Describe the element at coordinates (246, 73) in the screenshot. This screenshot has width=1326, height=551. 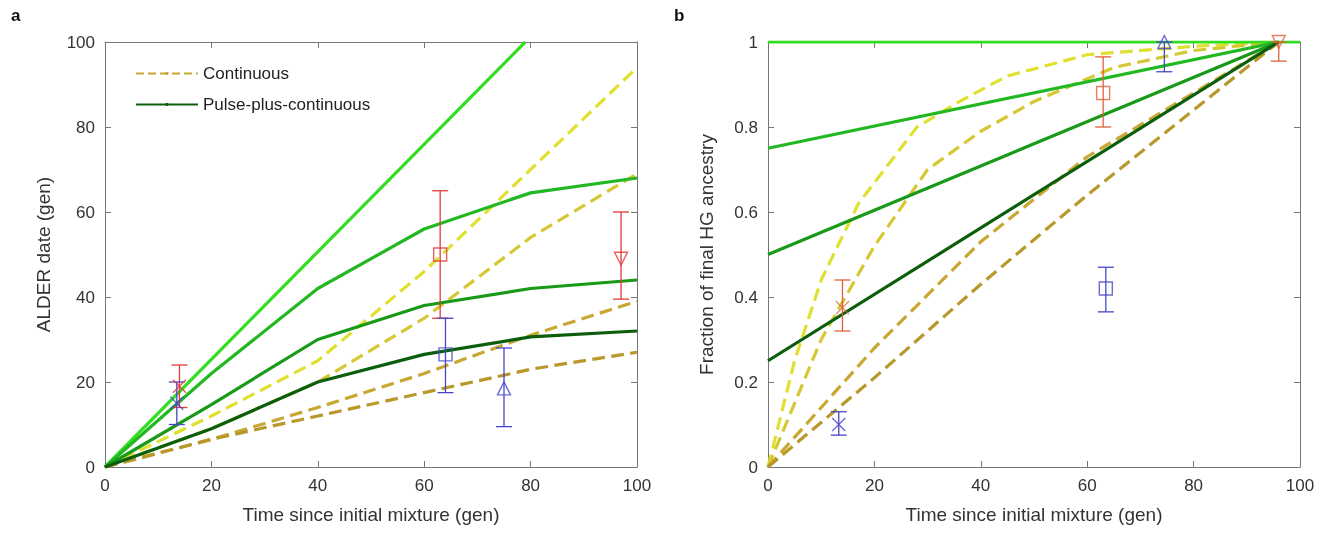
I see `legend-label: Continuous` at that location.